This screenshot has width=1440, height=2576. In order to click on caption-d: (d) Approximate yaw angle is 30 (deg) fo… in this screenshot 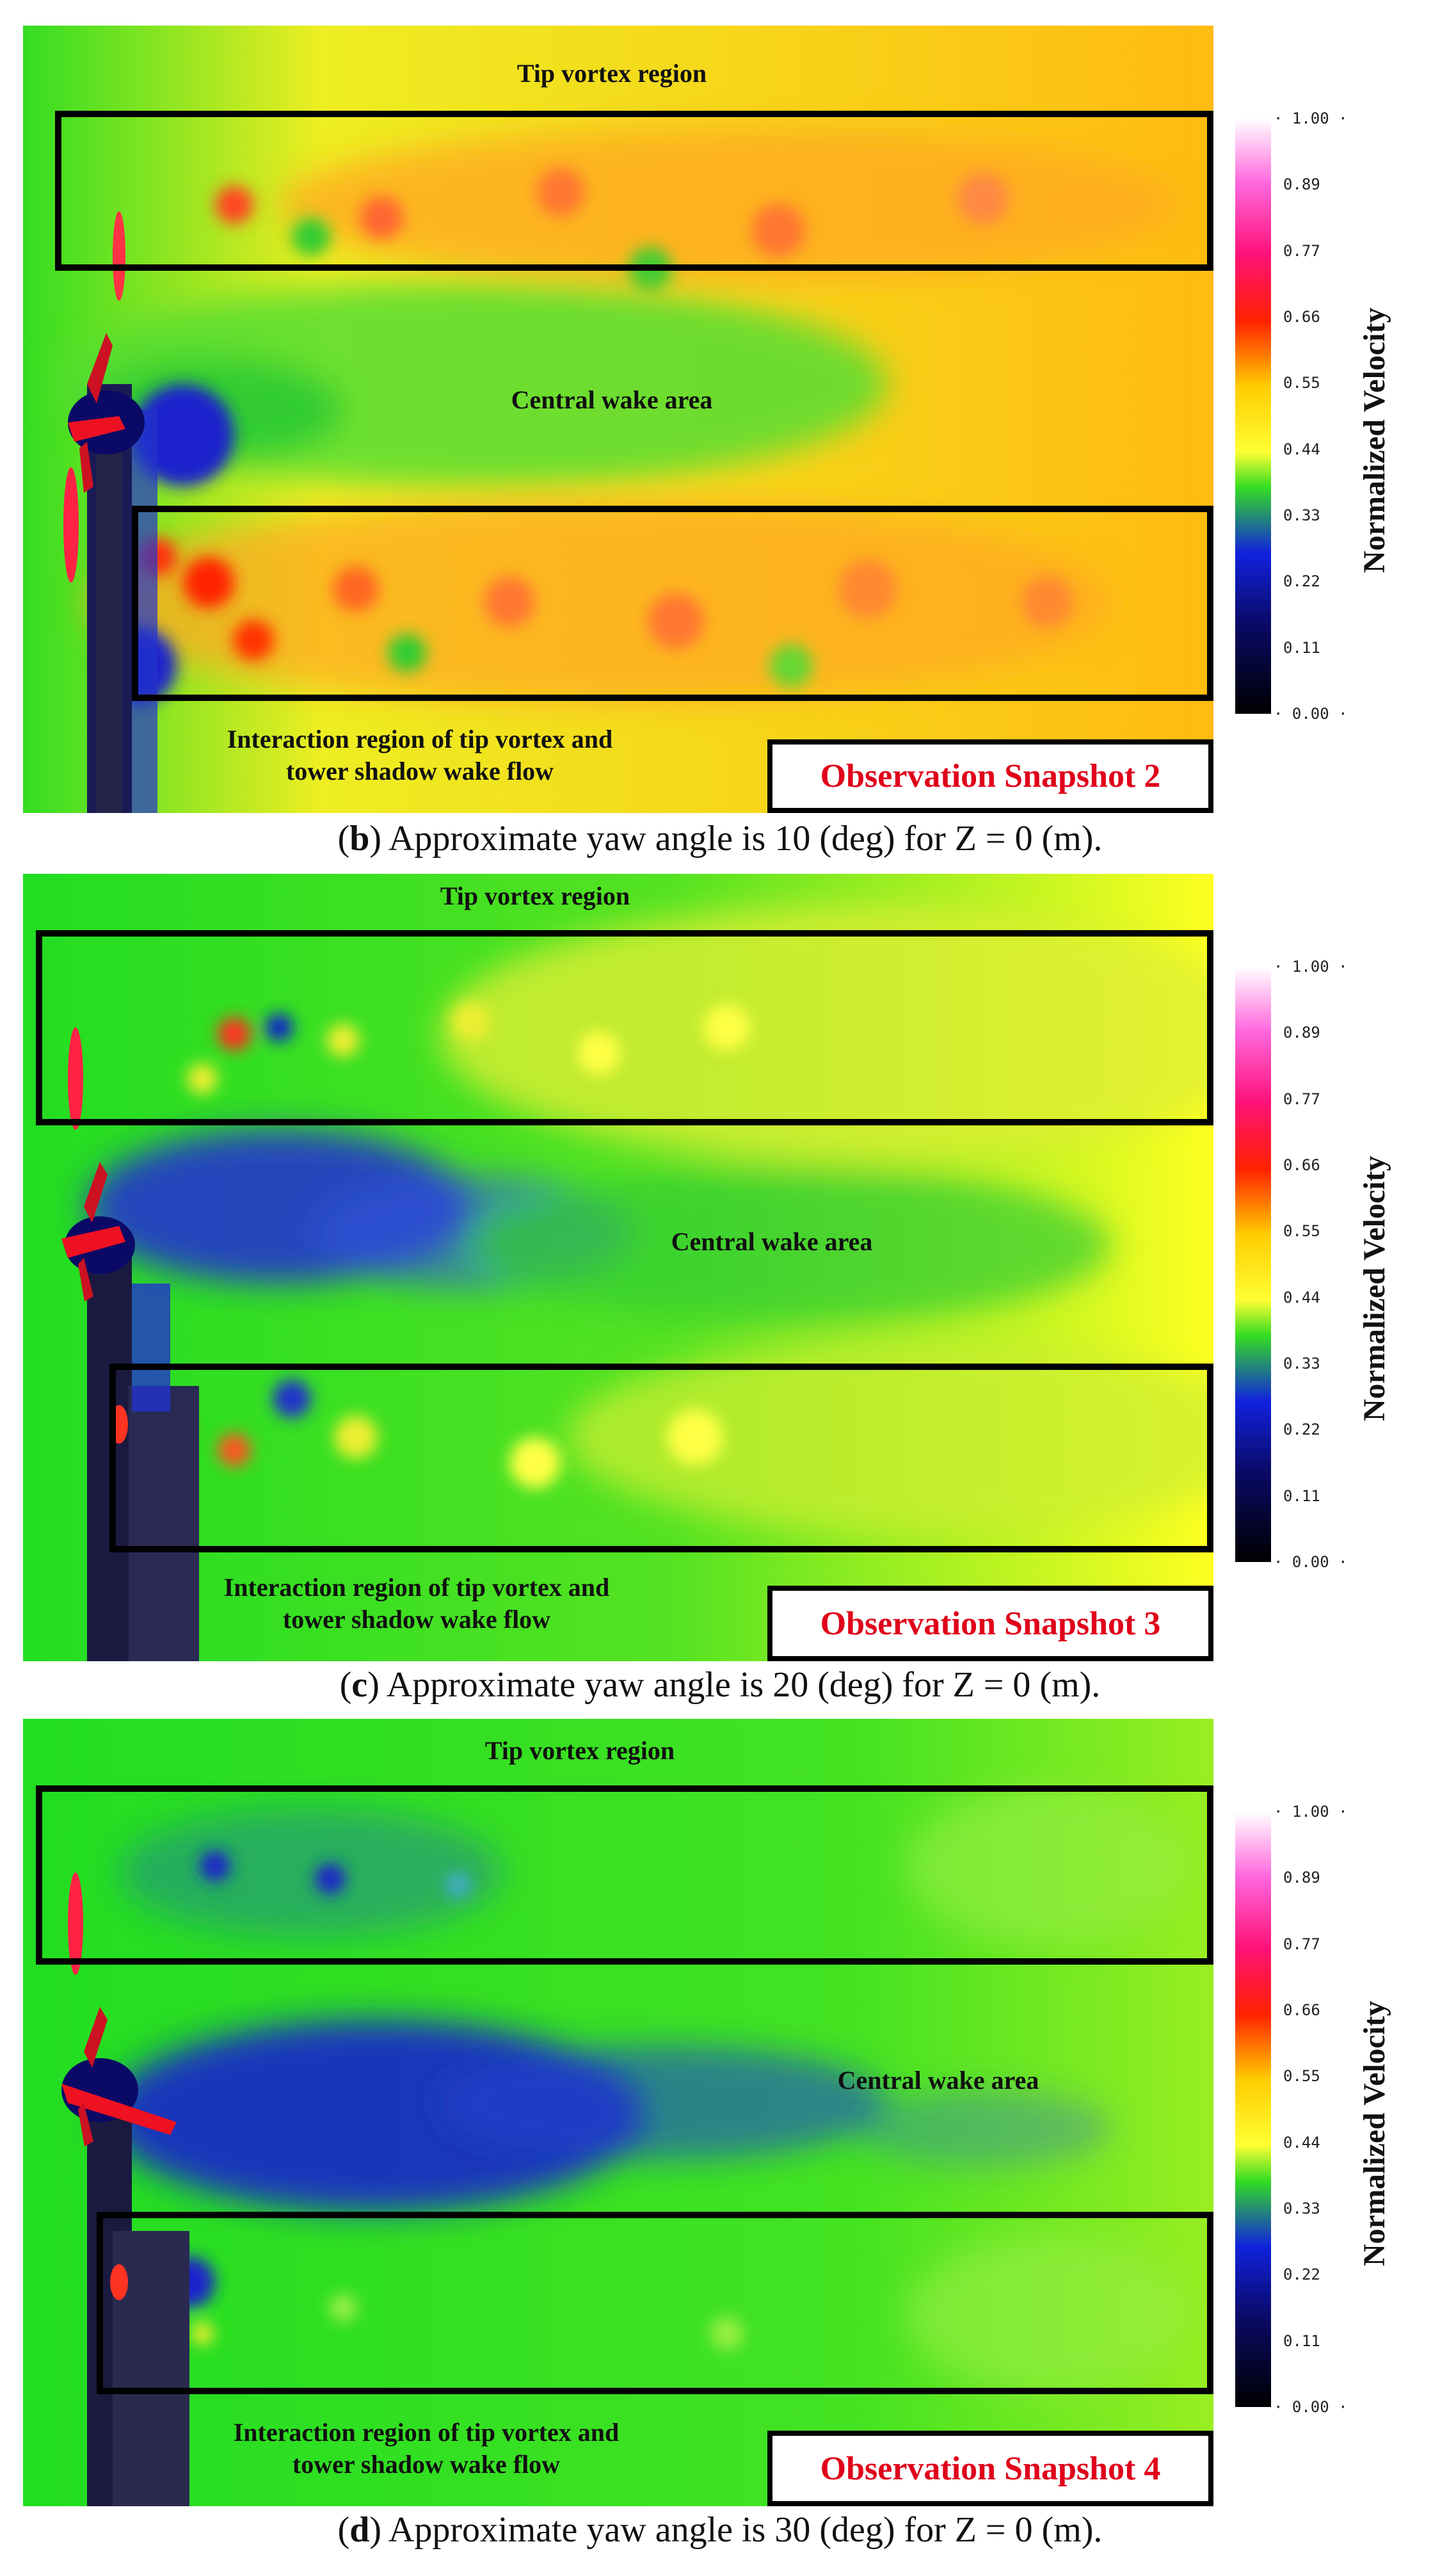, I will do `click(720, 2530)`.